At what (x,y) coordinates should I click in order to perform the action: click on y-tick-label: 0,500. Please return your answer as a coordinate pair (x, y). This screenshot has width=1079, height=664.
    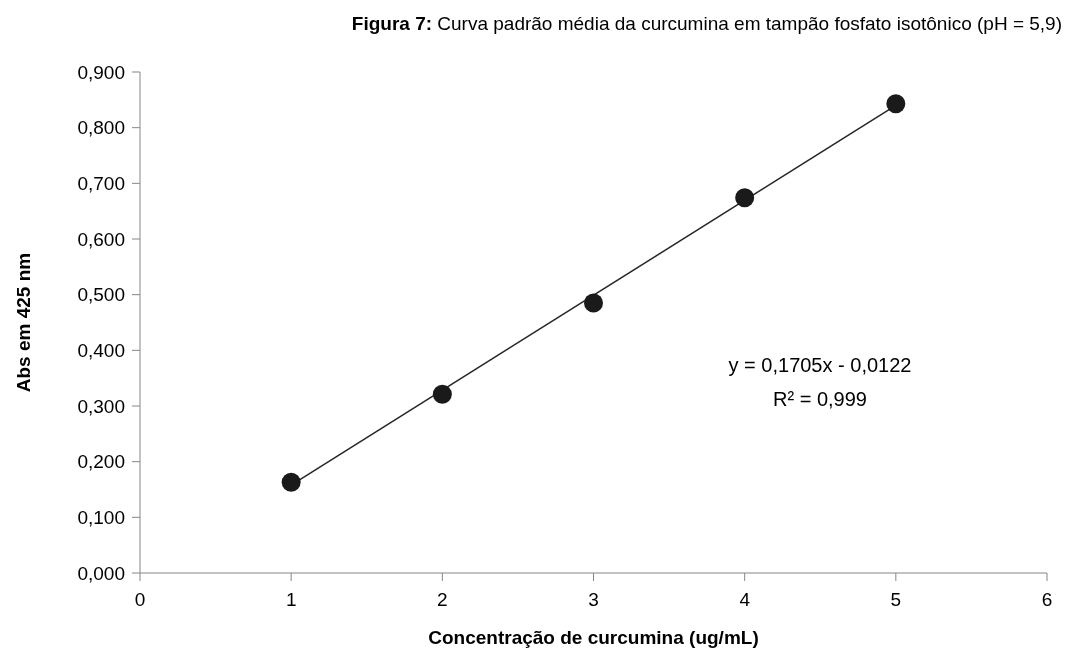
    Looking at the image, I should click on (101, 295).